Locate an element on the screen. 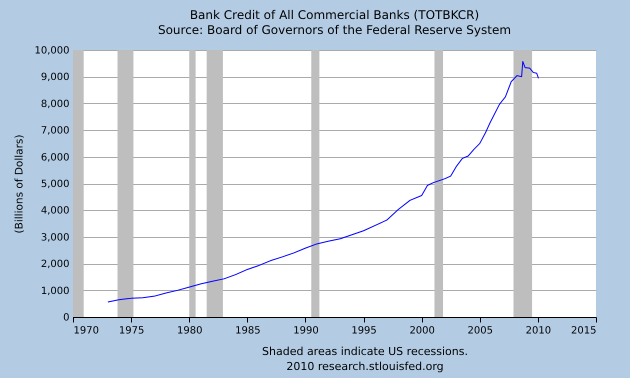  x-tick-label: 2000 is located at coordinates (422, 331).